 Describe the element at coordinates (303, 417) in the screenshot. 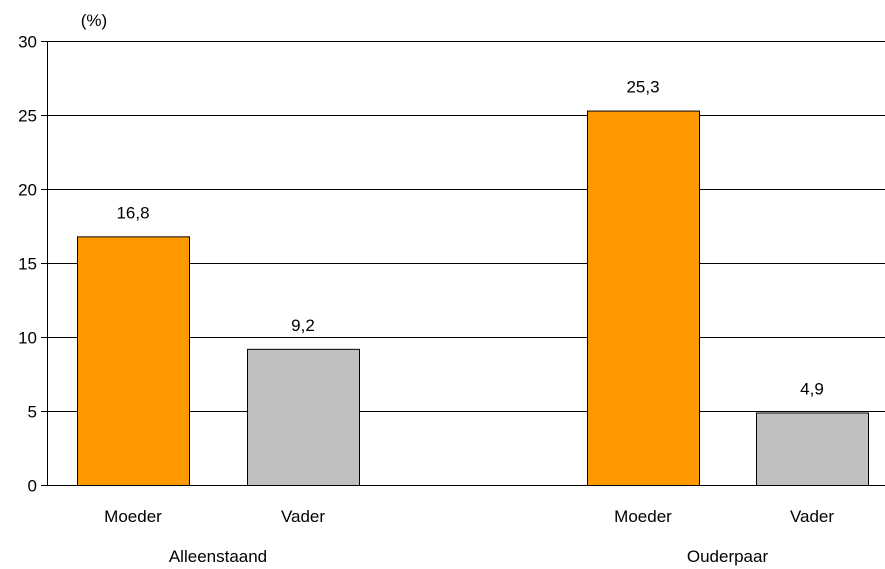

I see `bar-alleenstaand-vader` at that location.